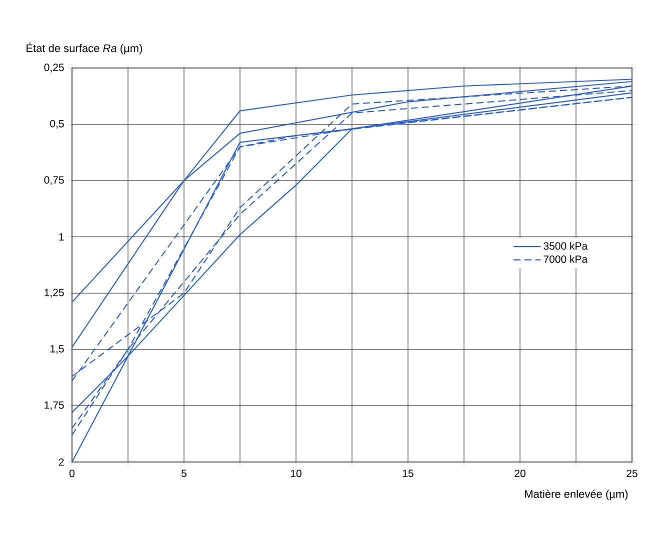 This screenshot has height=534, width=645. What do you see at coordinates (576, 495) in the screenshot?
I see `x-axis-title: Matière enlevée (µm)` at bounding box center [576, 495].